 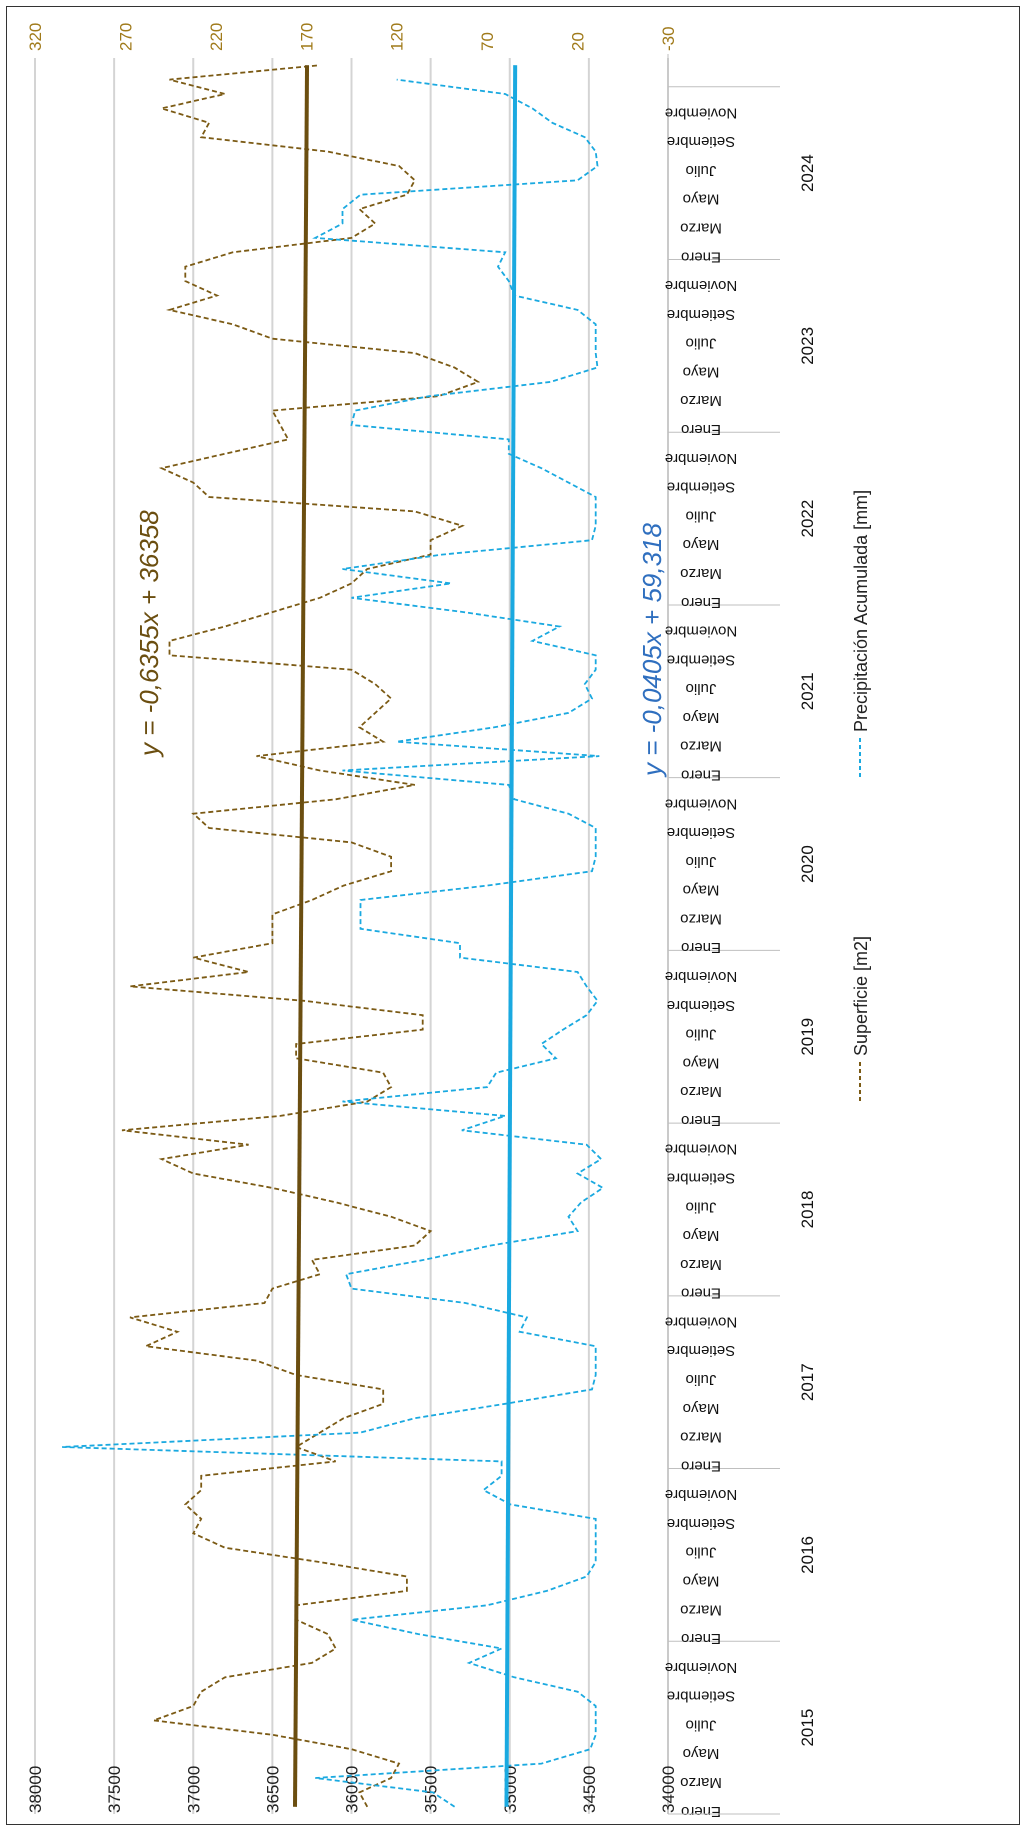 What do you see at coordinates (807, 519) in the screenshot?
I see `year-label: 2022` at bounding box center [807, 519].